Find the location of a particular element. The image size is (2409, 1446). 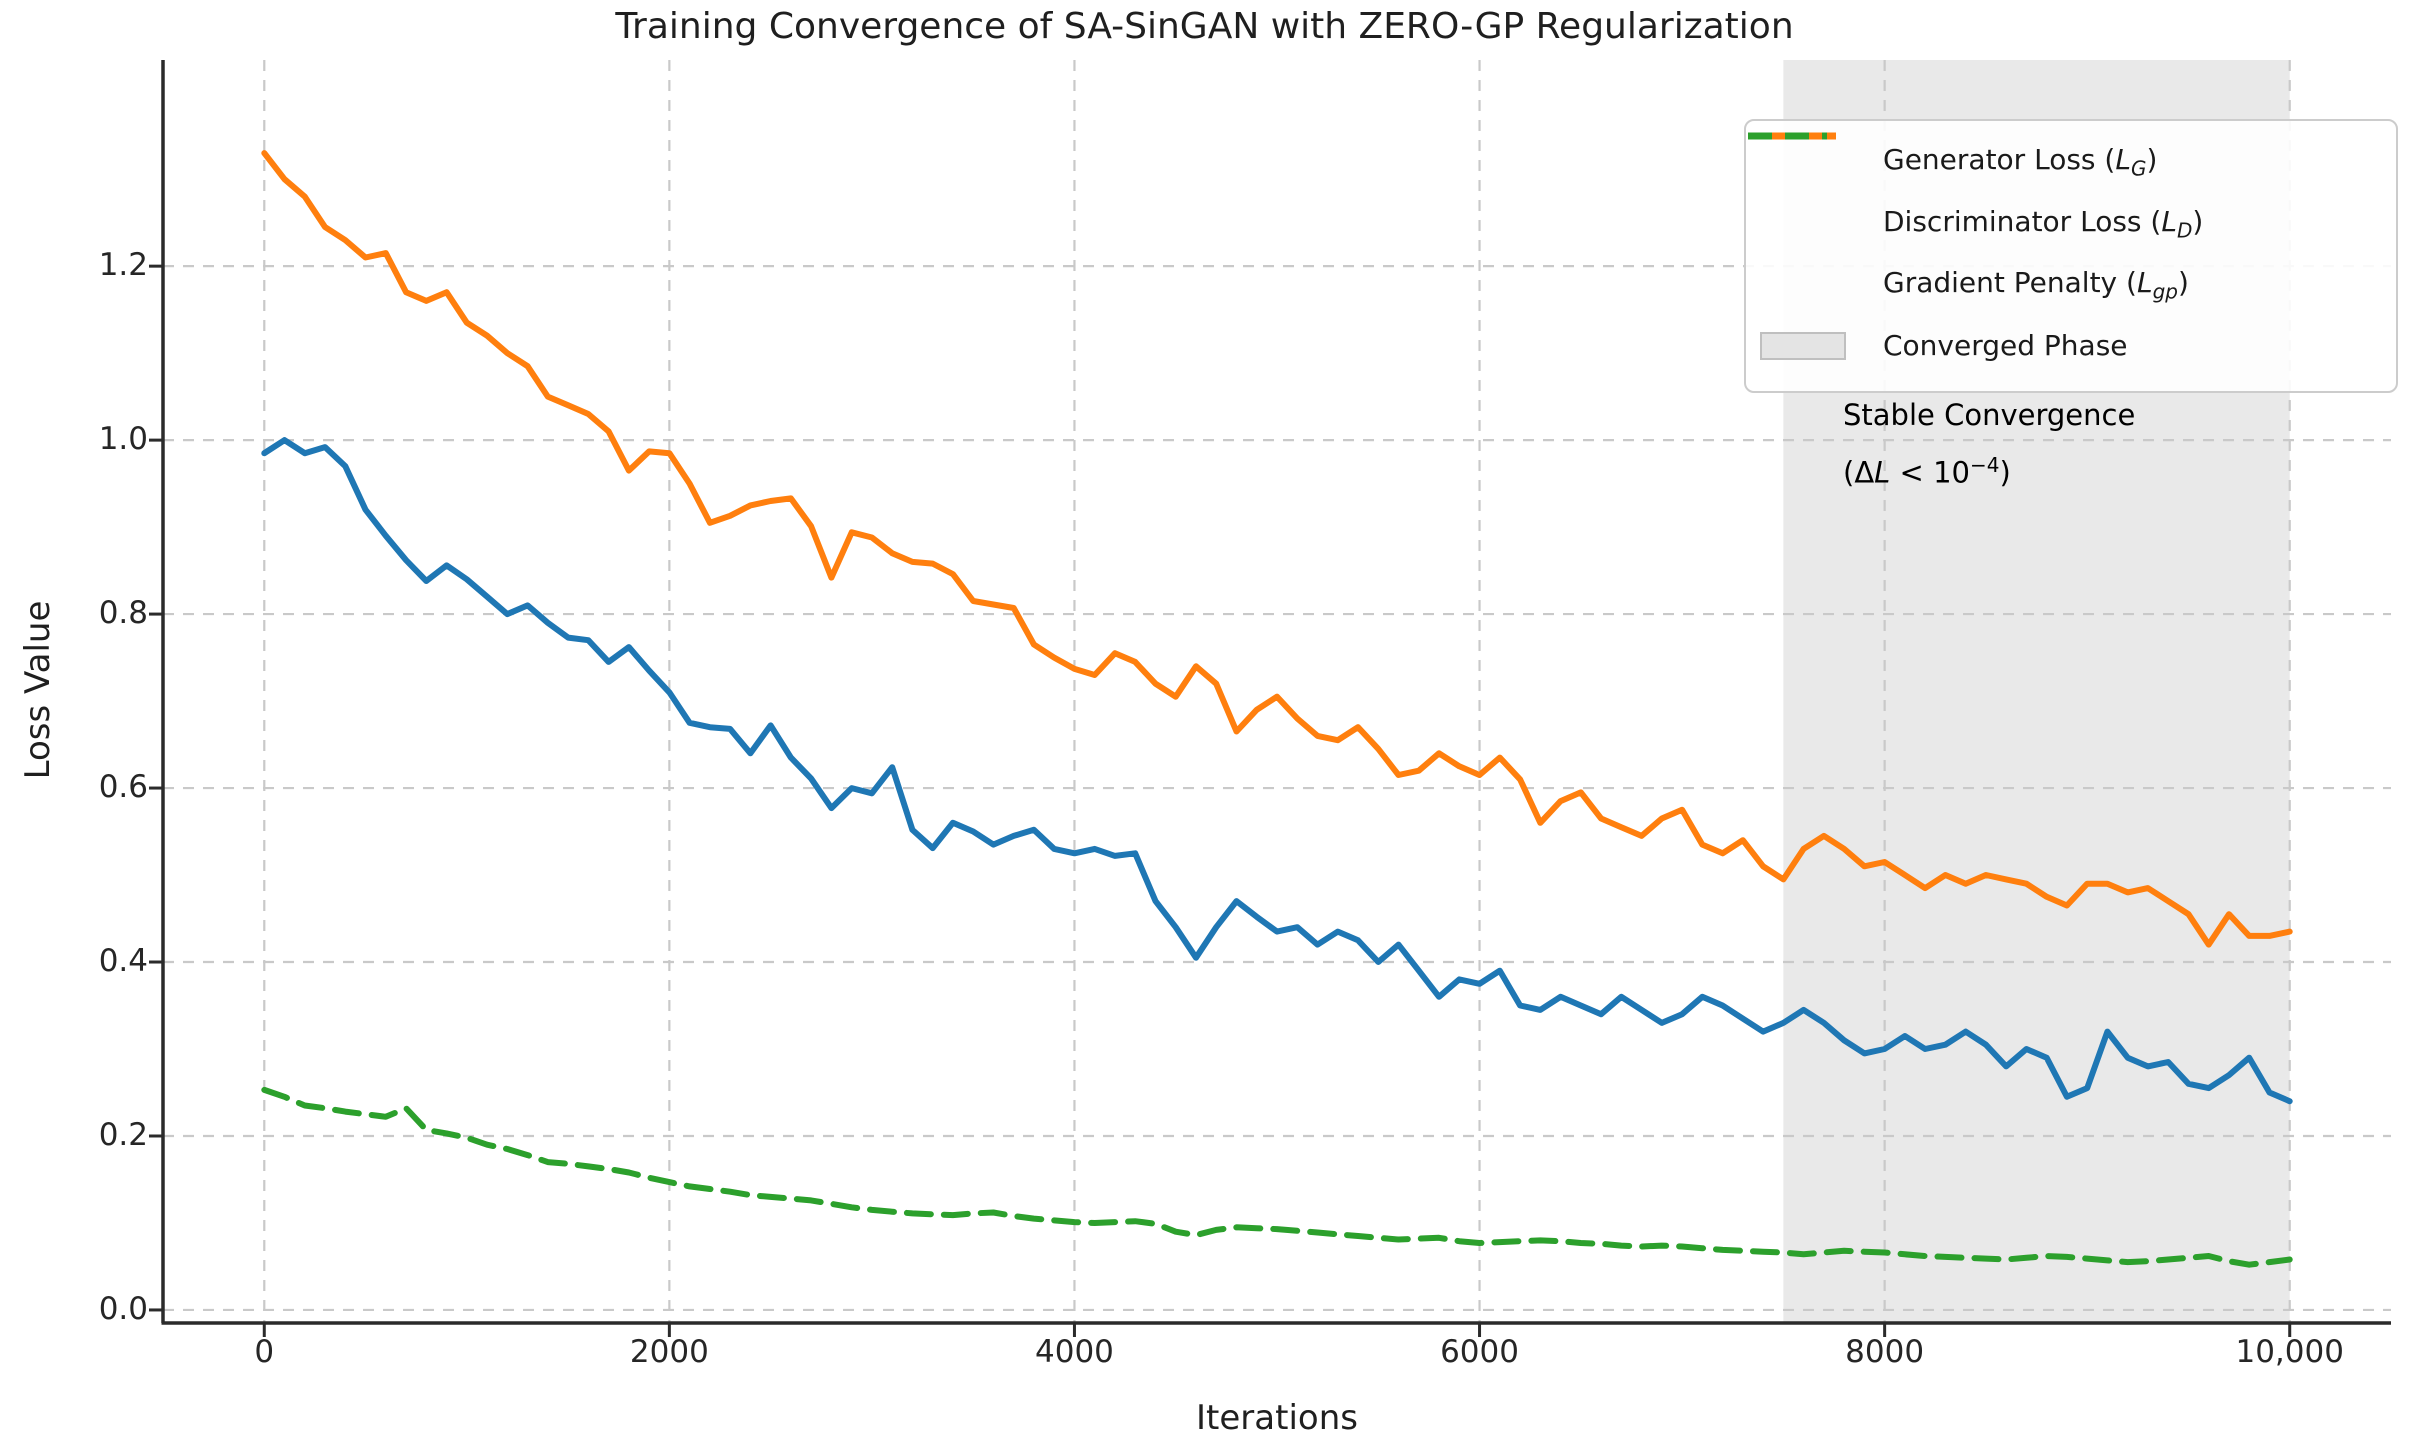

y-tick-label: 0.8 is located at coordinates (123, 613).